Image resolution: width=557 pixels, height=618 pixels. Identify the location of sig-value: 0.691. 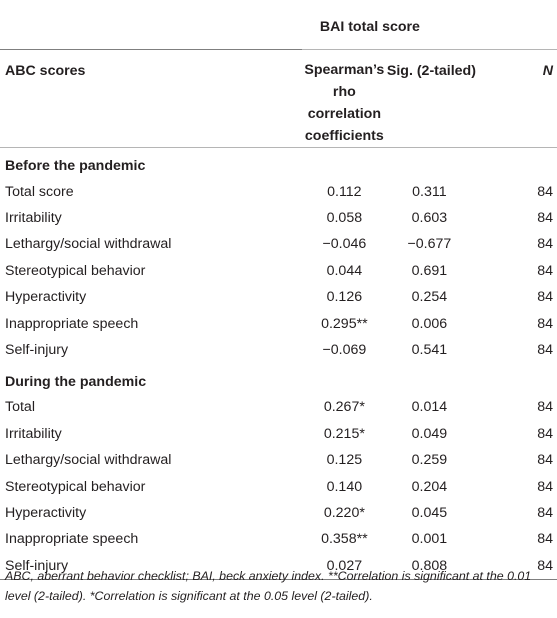
(429, 270).